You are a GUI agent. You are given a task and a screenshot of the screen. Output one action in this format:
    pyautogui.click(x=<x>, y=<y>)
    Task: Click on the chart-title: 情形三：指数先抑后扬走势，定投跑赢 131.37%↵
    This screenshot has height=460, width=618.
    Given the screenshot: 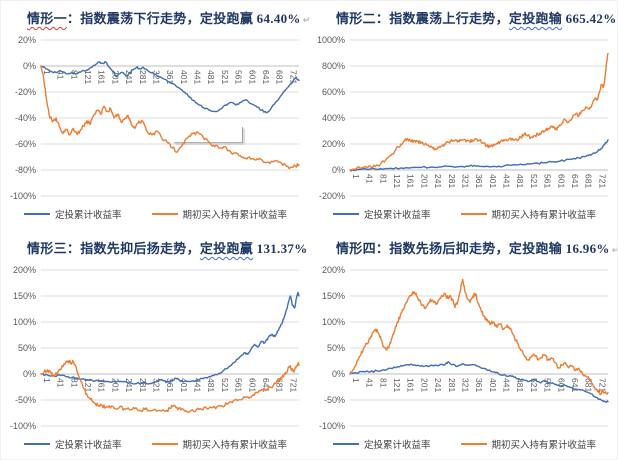 What is the action you would take?
    pyautogui.click(x=168, y=248)
    